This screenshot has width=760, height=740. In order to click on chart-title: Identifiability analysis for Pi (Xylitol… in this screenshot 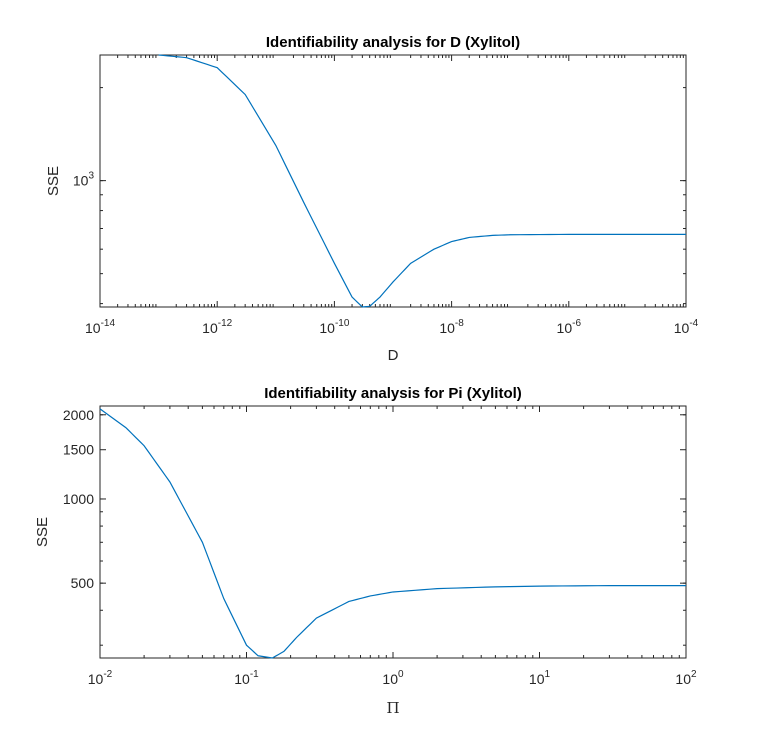, I will do `click(393, 393)`.